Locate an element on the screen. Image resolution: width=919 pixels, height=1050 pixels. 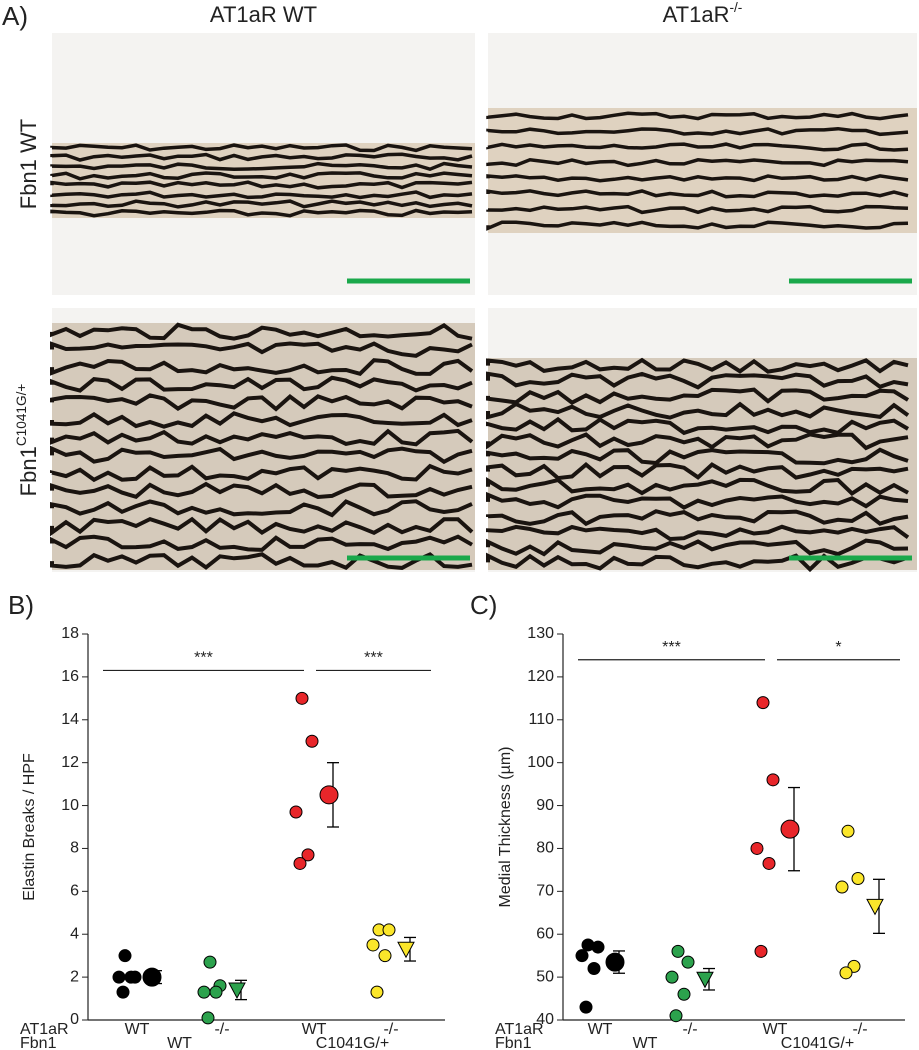
column-header-base: AT1aR is located at coordinates (696, 14).